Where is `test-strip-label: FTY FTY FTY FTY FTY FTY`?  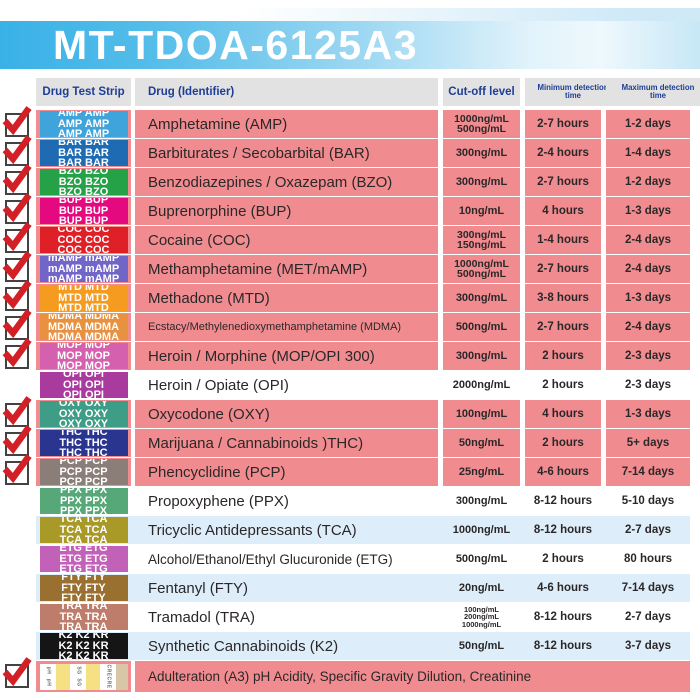
test-strip-label: FTY FTY FTY FTY FTY FTY is located at coordinates (83, 588).